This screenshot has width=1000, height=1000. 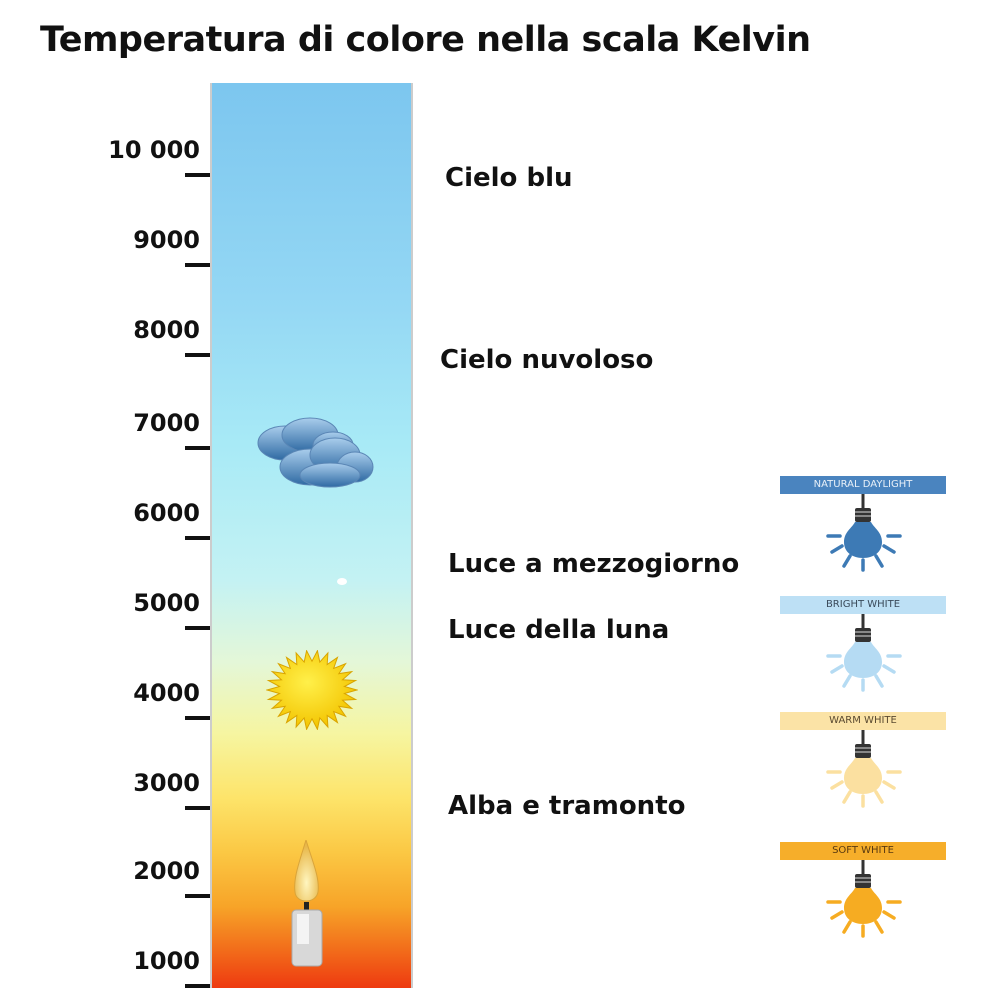 What do you see at coordinates (166, 783) in the screenshot?
I see `scale-tick-label: 3000` at bounding box center [166, 783].